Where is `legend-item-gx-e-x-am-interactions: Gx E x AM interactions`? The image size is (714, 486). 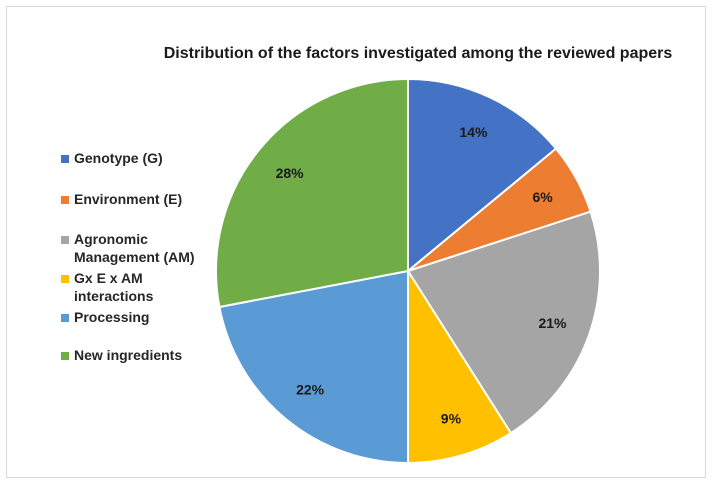
legend-item-gx-e-x-am-interactions: Gx E x AM interactions is located at coordinates (107, 287).